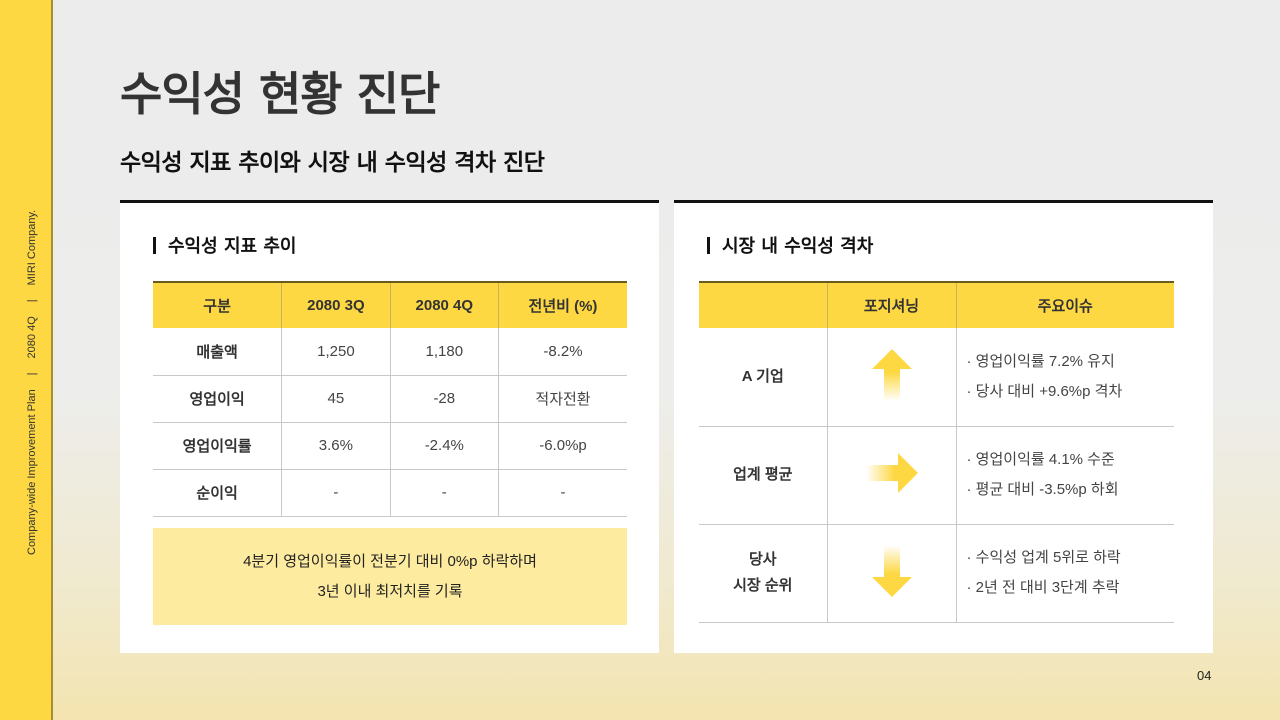 Image resolution: width=1280 pixels, height=720 pixels. What do you see at coordinates (232, 246) in the screenshot?
I see `card-title-text: 수익성 지표 추이` at bounding box center [232, 246].